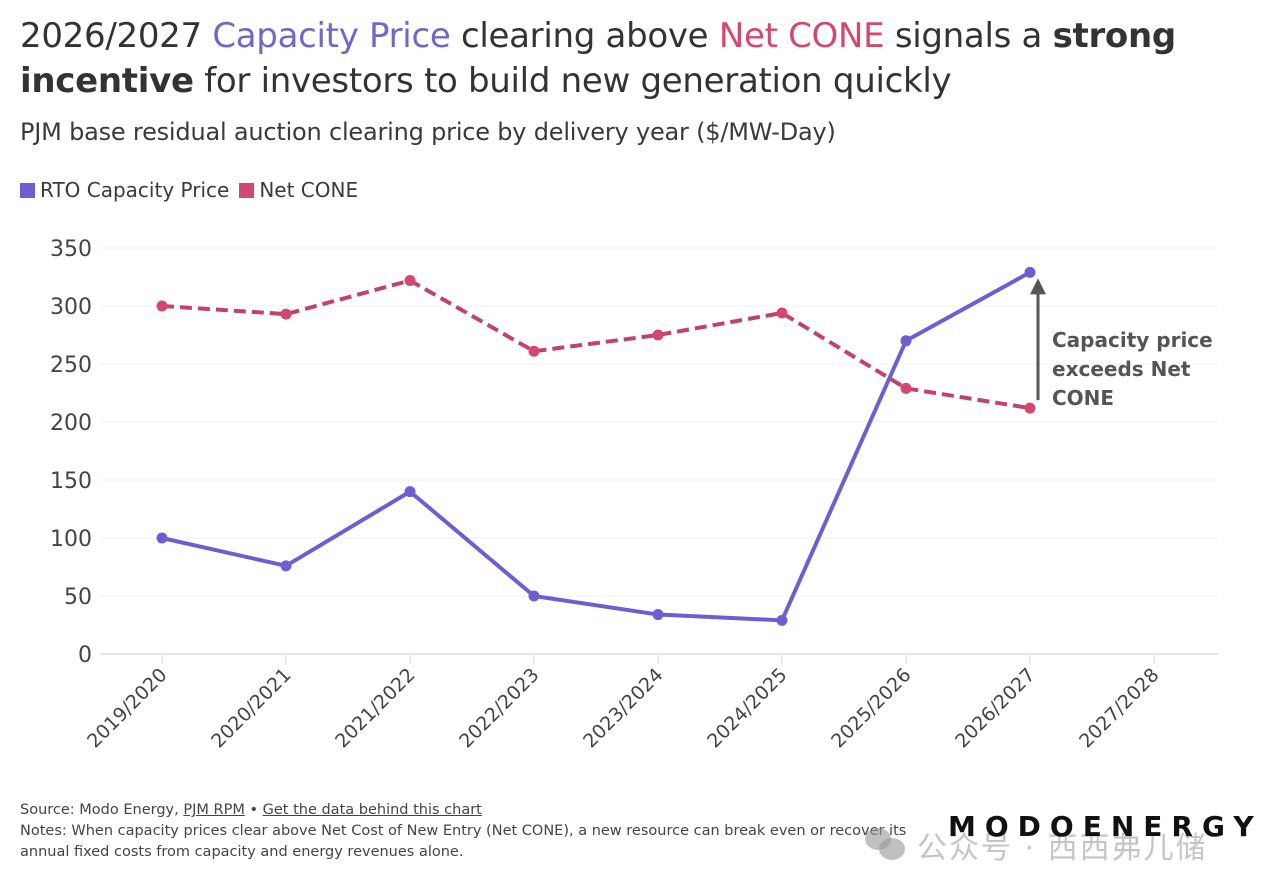 Image resolution: width=1280 pixels, height=890 pixels. I want to click on annotation-text: CONE, so click(1083, 398).